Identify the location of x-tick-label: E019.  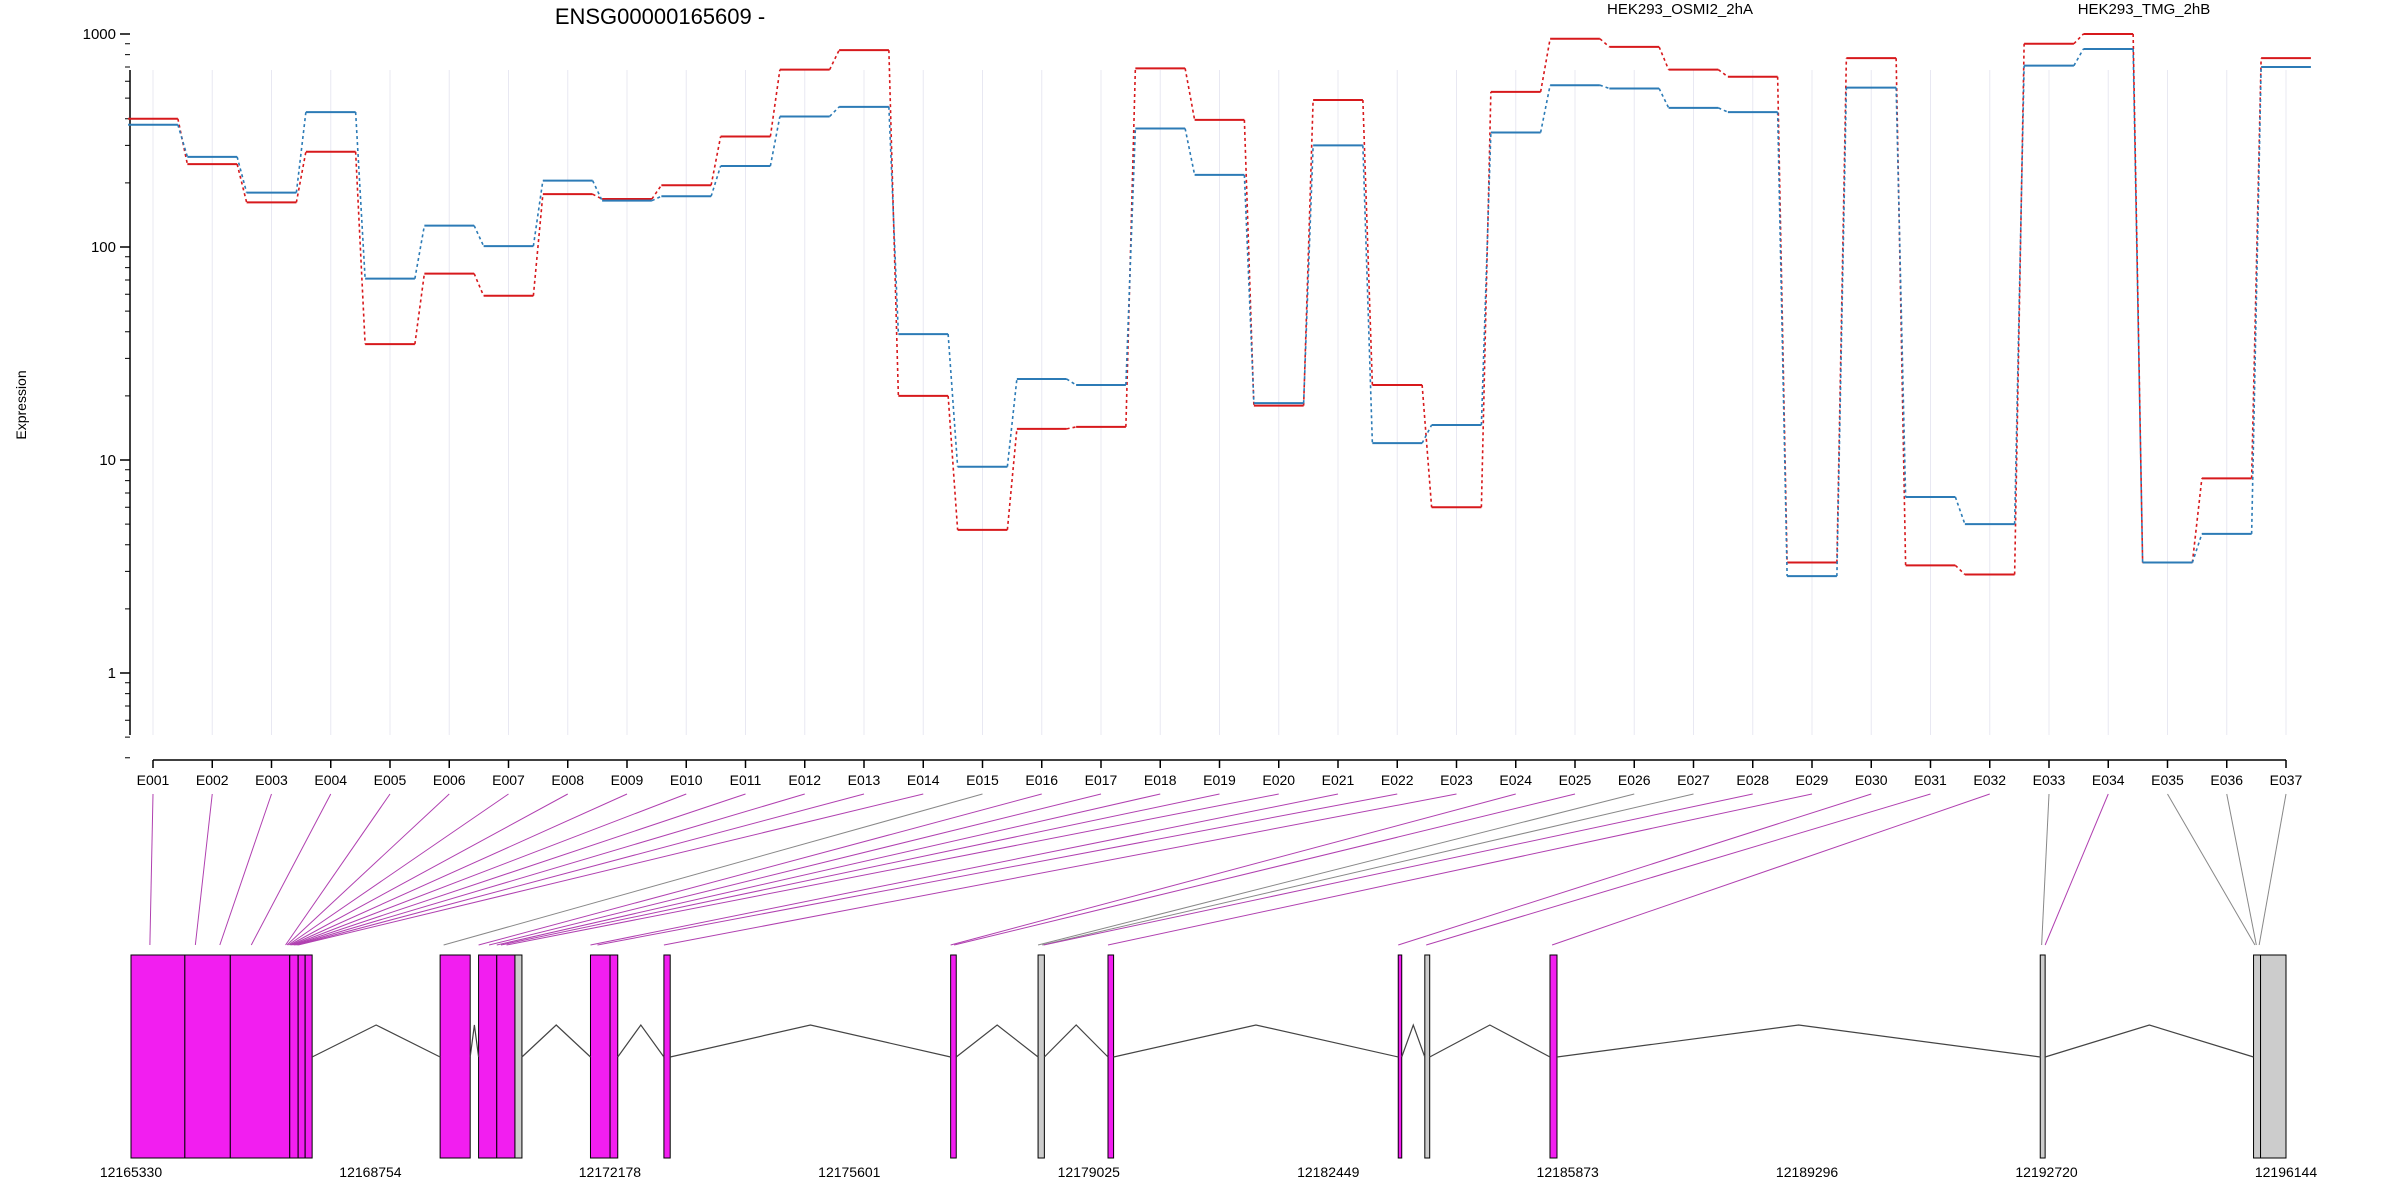
(1219, 780).